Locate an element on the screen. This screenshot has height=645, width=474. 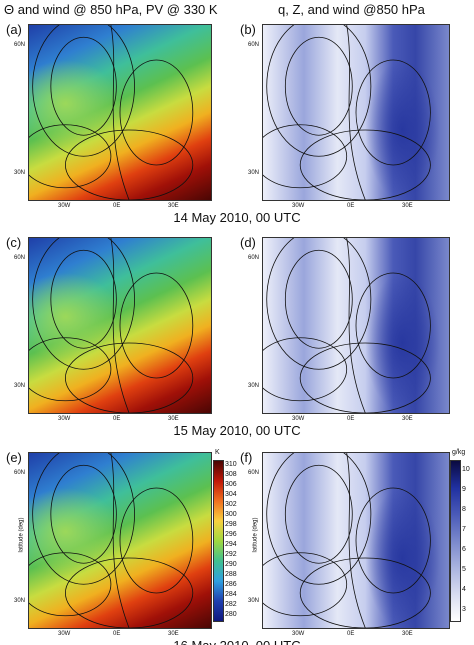
panel-label: (b) is located at coordinates (248, 29).